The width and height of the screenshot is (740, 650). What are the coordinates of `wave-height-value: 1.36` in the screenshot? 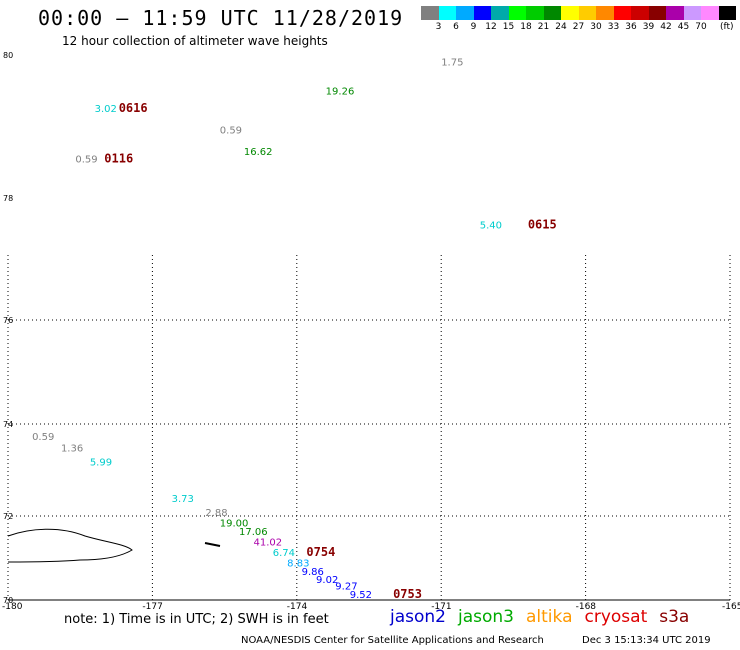 It's located at (72, 449).